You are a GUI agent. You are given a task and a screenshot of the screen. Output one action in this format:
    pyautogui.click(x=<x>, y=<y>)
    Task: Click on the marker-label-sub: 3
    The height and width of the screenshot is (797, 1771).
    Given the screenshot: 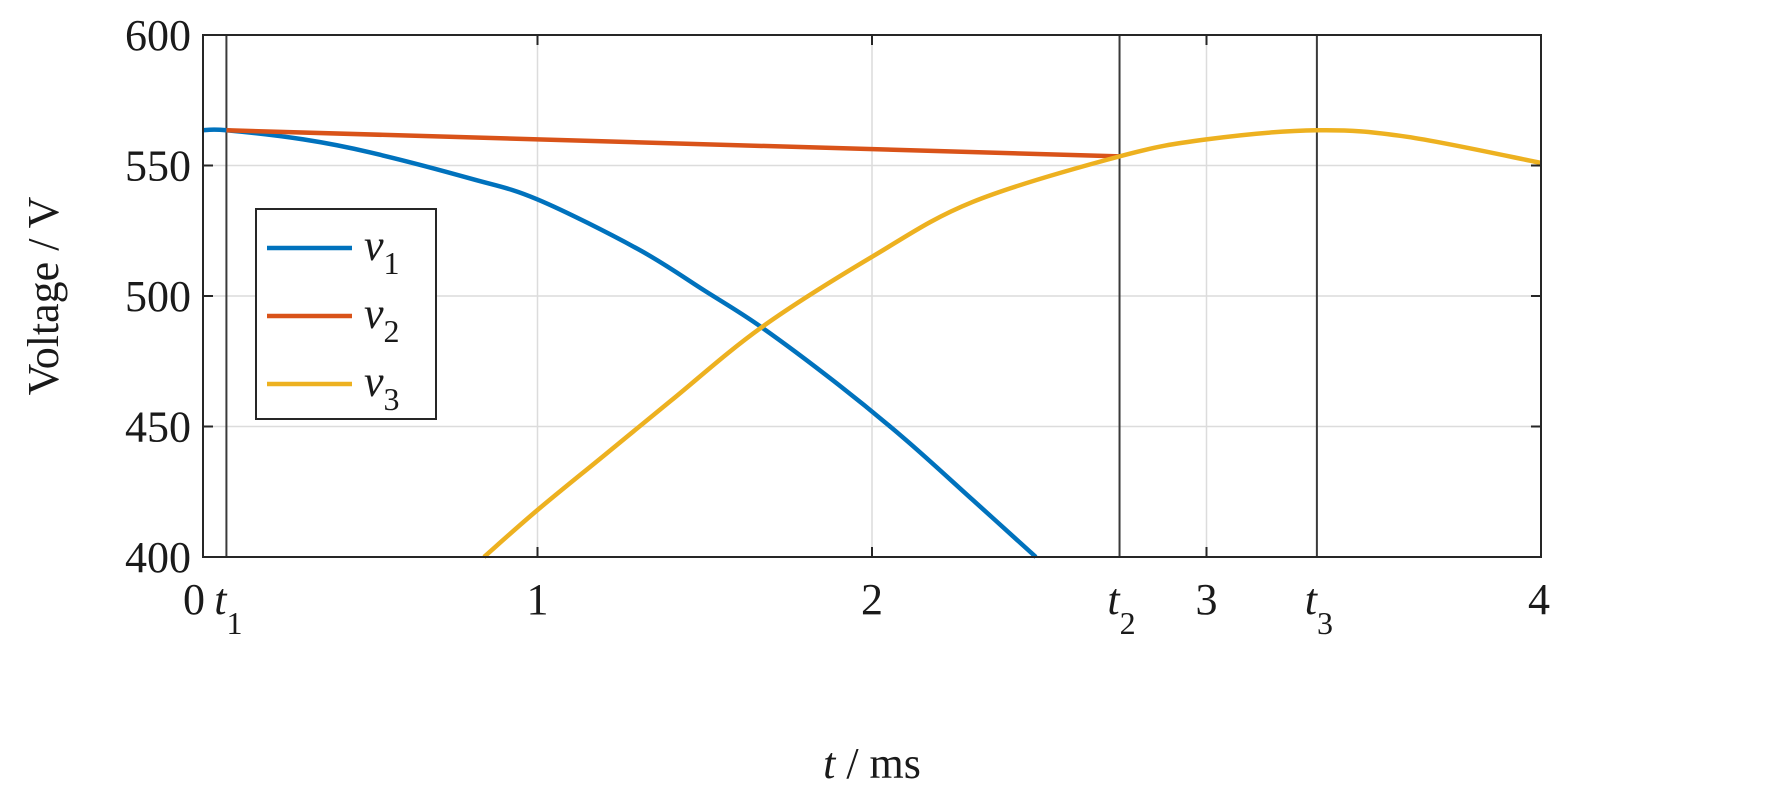 What is the action you would take?
    pyautogui.click(x=1325, y=623)
    